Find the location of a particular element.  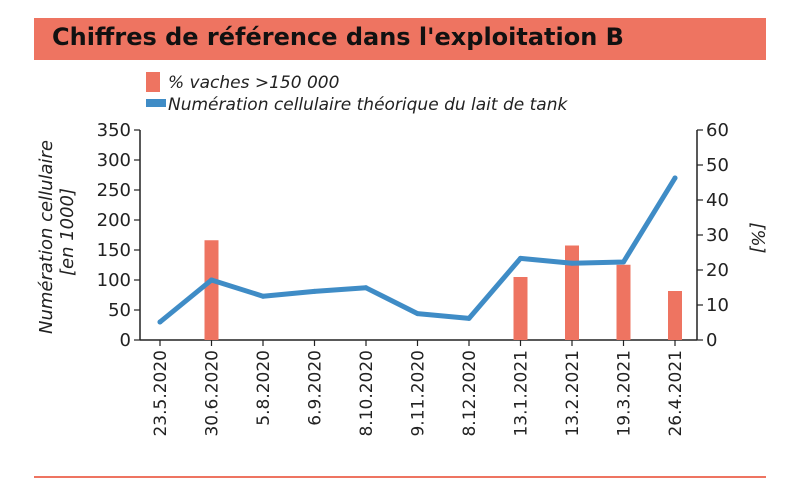

x-tick-label: 26.4.2021 is located at coordinates (676, 393).